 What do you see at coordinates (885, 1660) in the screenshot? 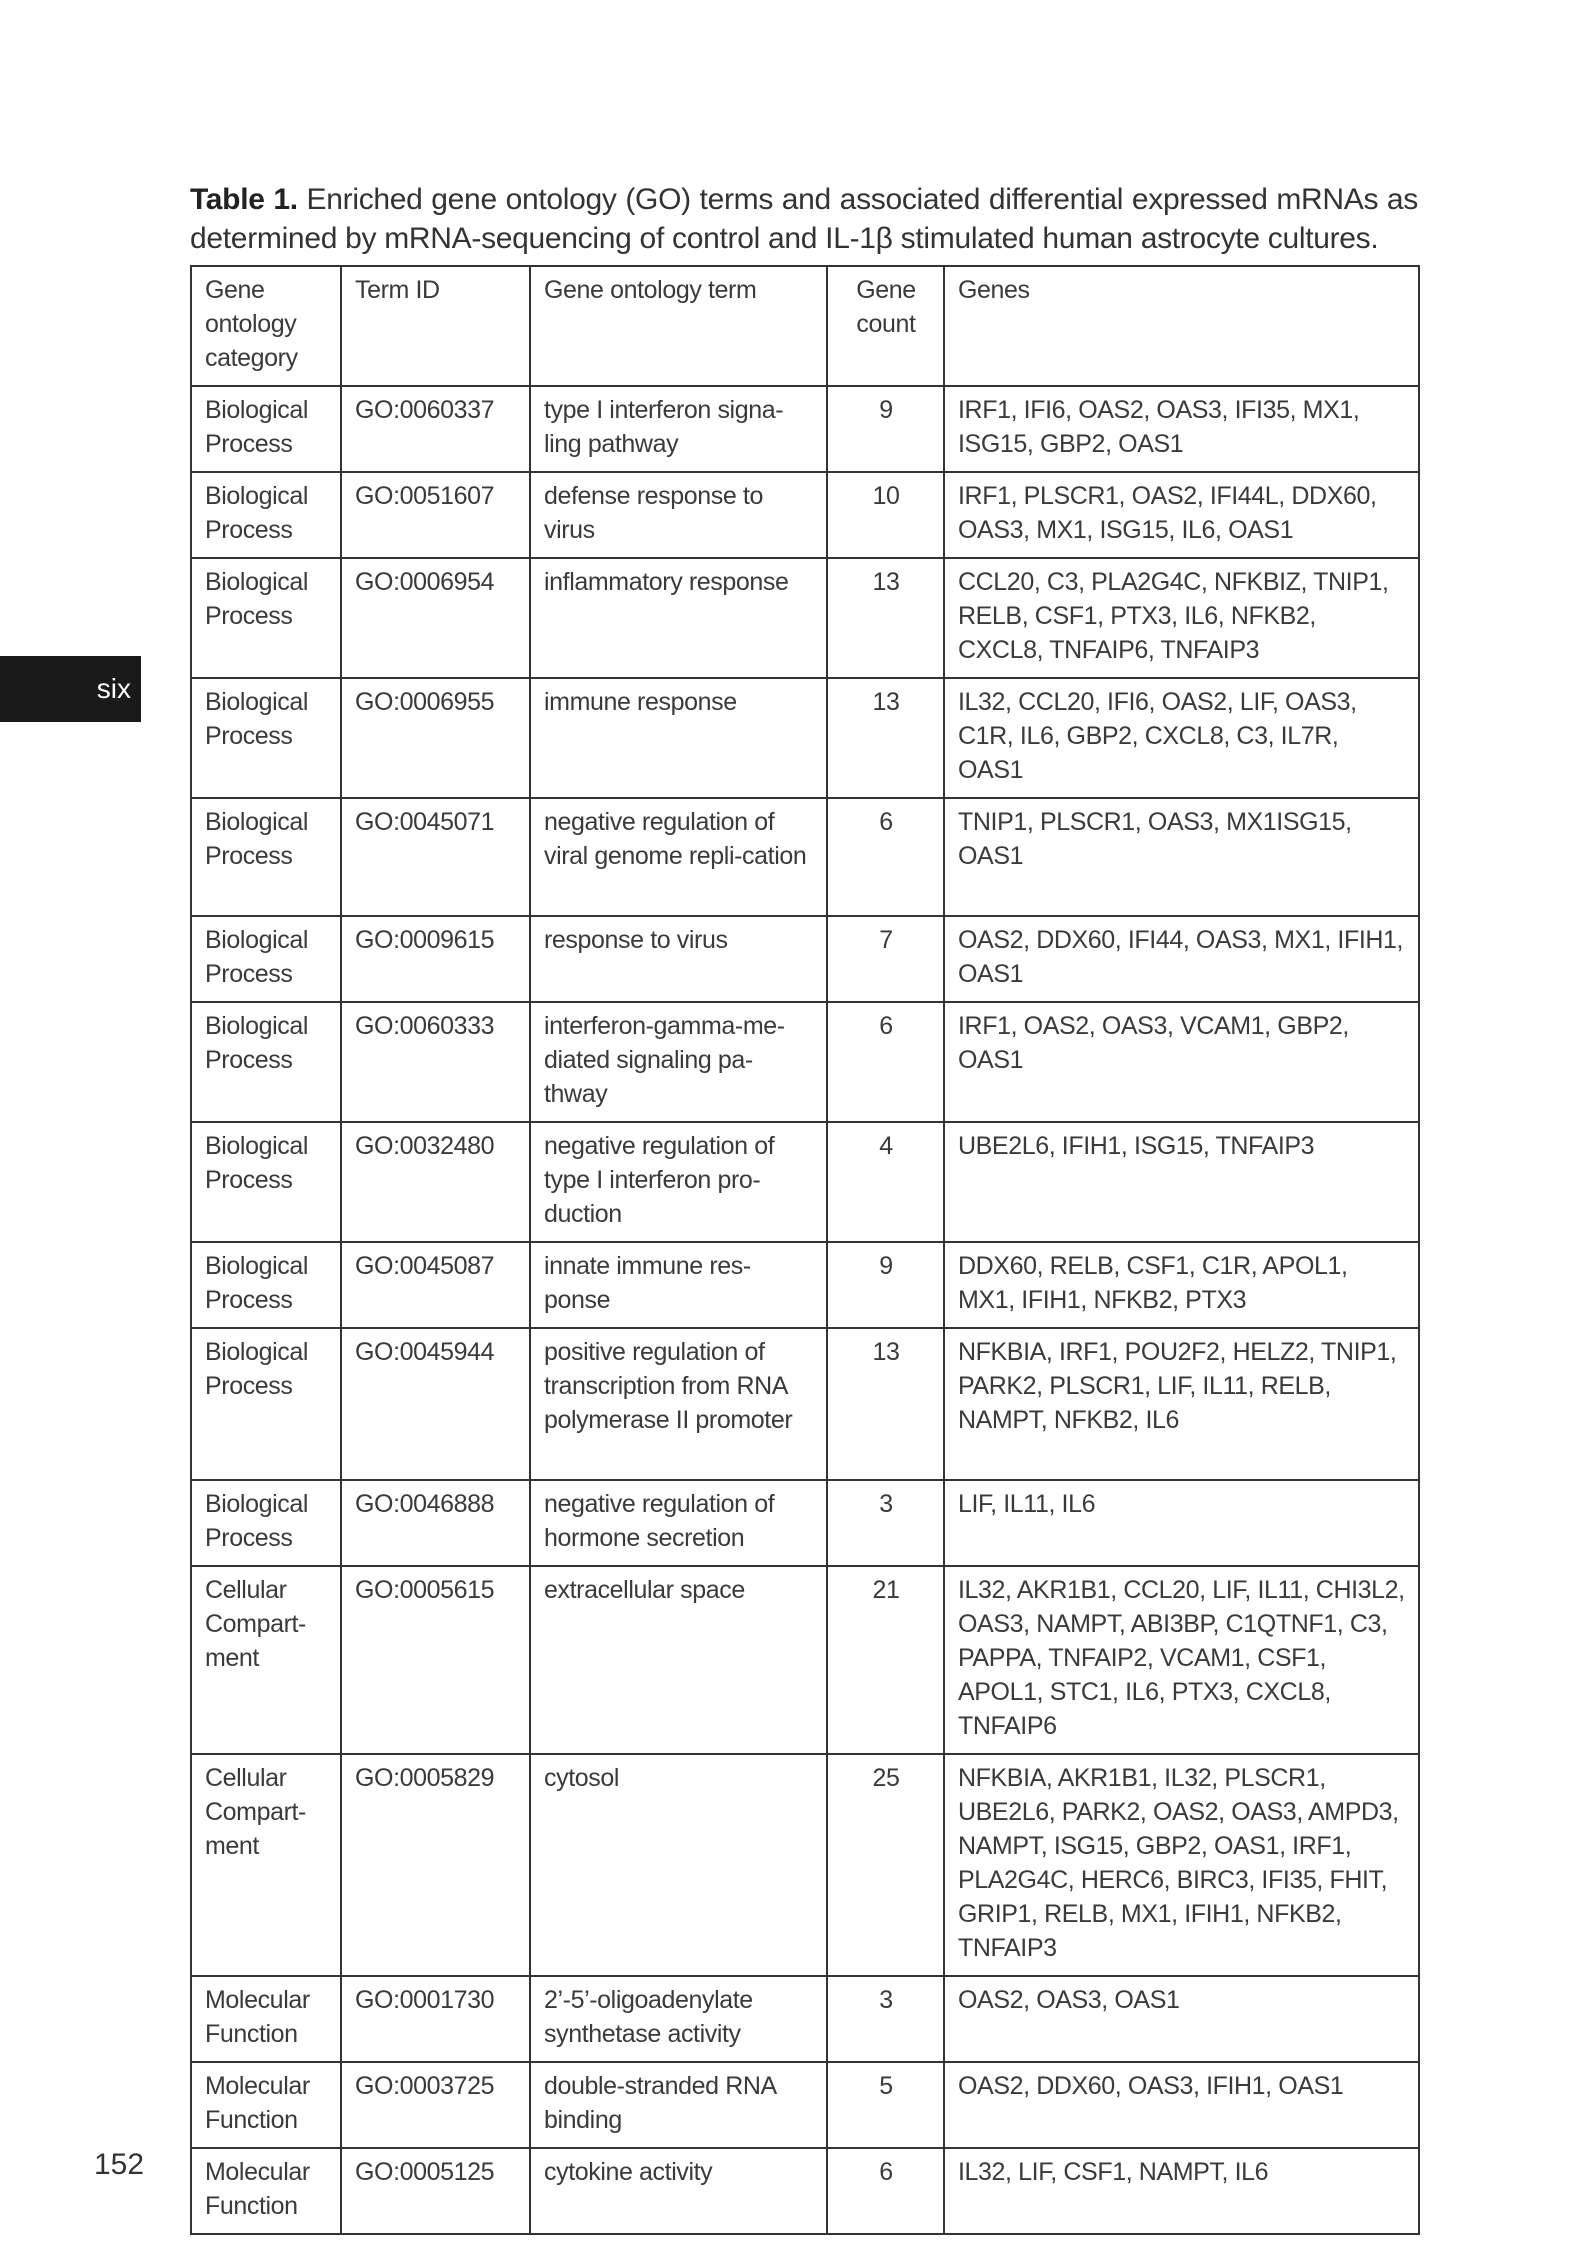
I see `cell-gene-count: 21` at bounding box center [885, 1660].